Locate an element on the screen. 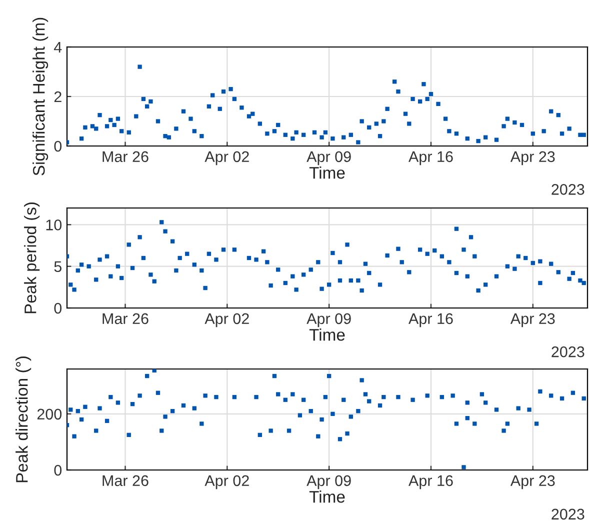 The height and width of the screenshot is (522, 589). y-axis-title: Significant Height (m) is located at coordinates (40, 97).